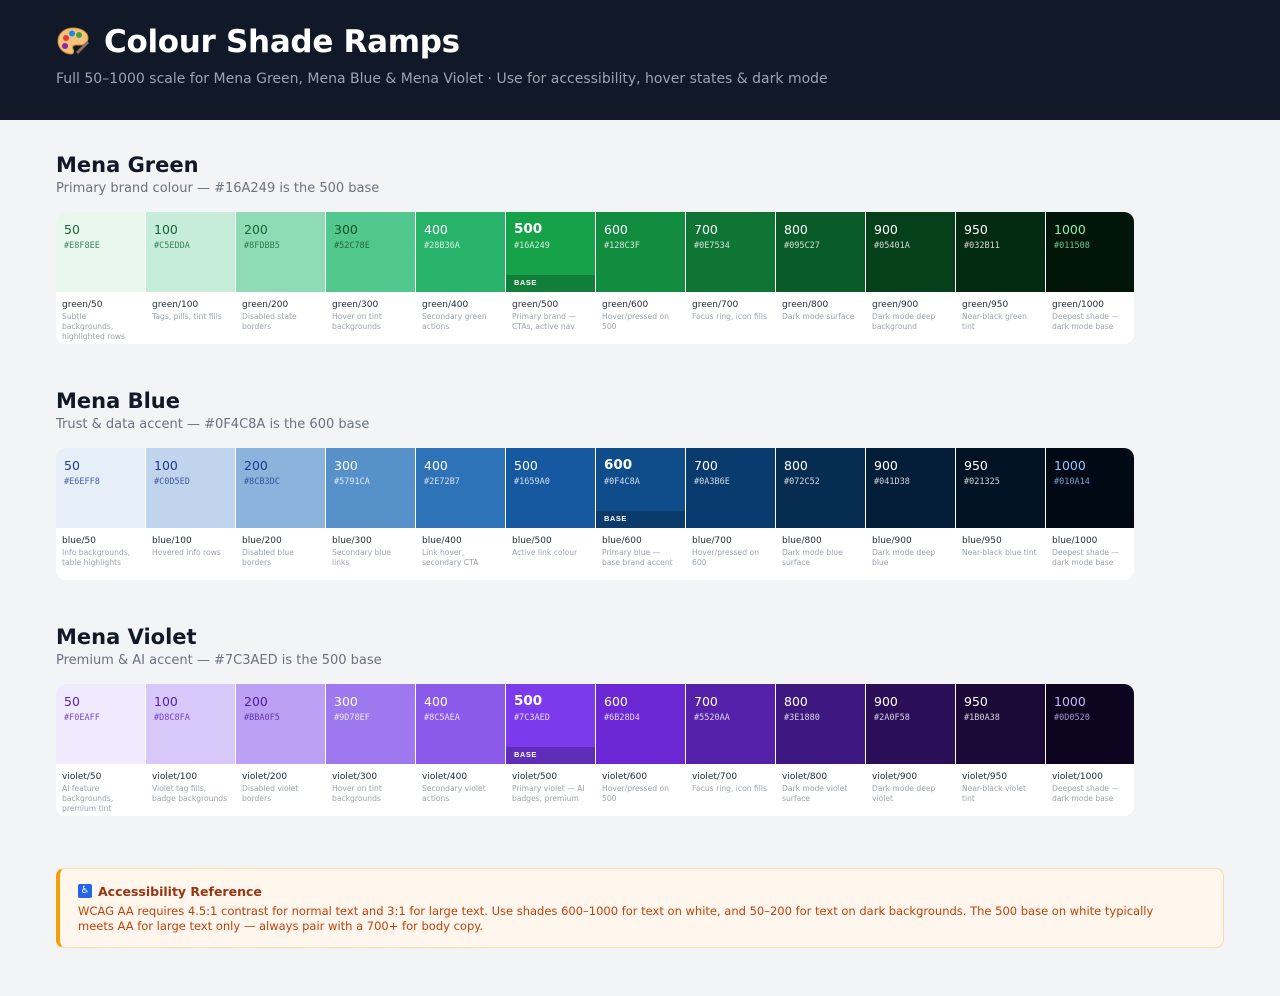 The width and height of the screenshot is (1280, 996). What do you see at coordinates (460, 488) in the screenshot?
I see `color-swatch: 400 #2E72B7` at bounding box center [460, 488].